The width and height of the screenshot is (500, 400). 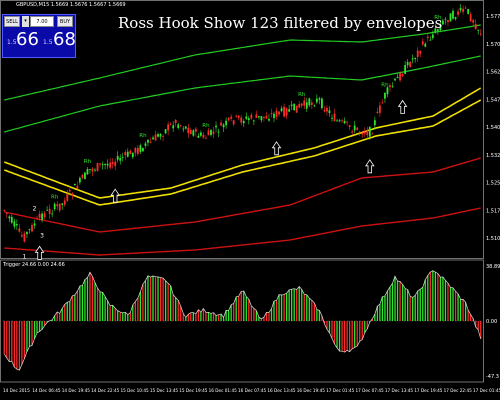 I want to click on price-axis-label: 1.5101, so click(x=493, y=239).